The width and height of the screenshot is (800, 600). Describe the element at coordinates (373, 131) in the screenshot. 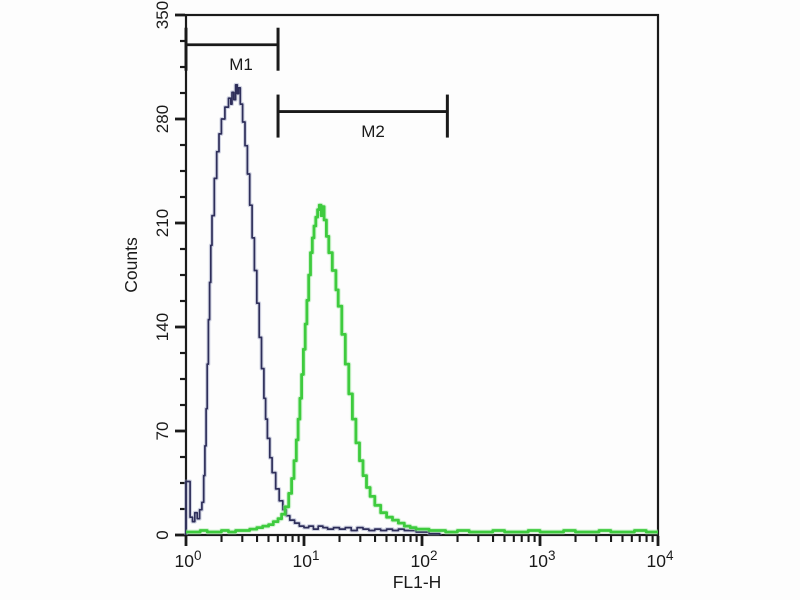

I see `marker-m2-label: M2` at that location.